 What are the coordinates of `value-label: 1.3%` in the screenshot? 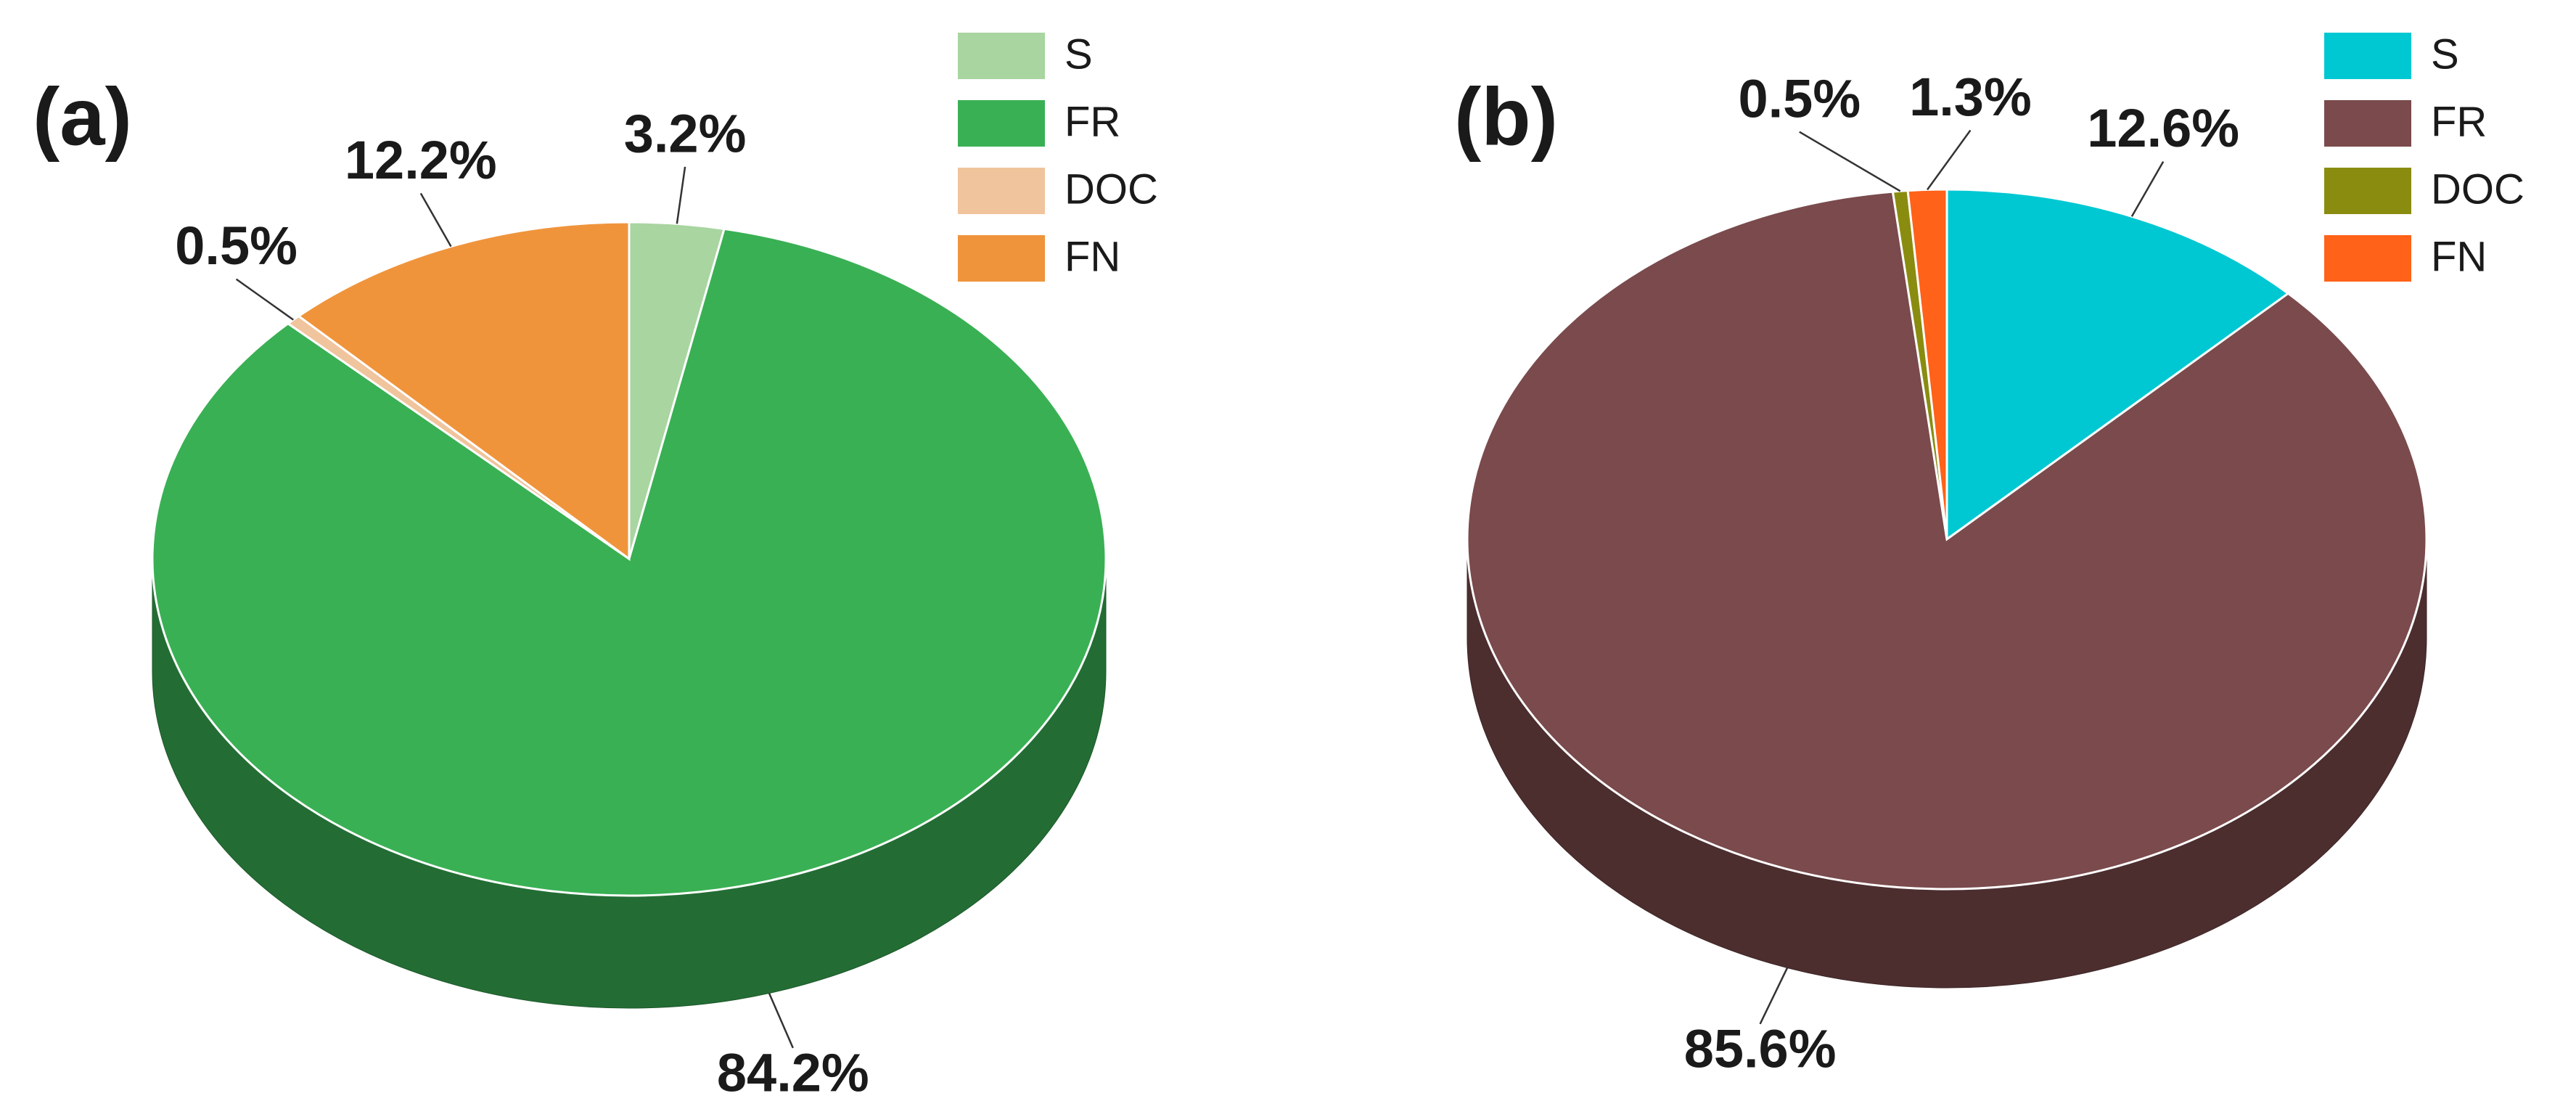 It's located at (1970, 97).